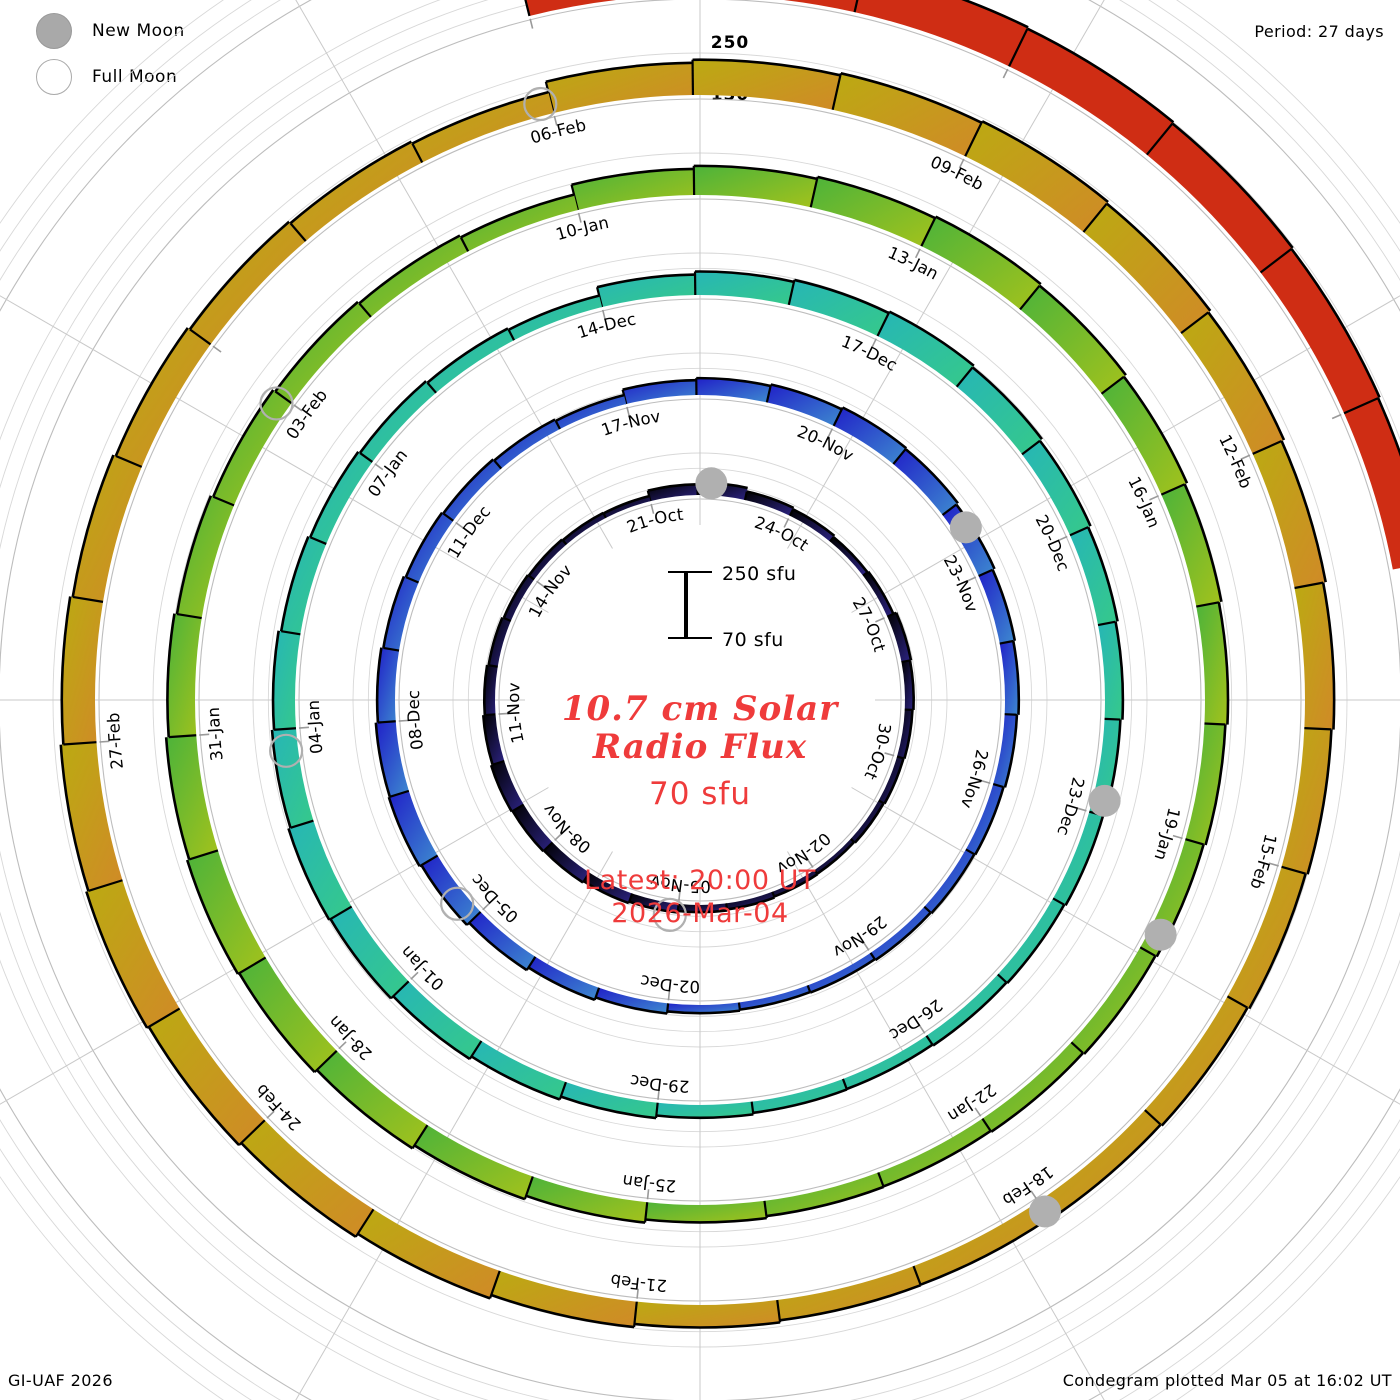 Image resolution: width=1400 pixels, height=1400 pixels. What do you see at coordinates (670, 983) in the screenshot?
I see `date-label: 02-Dec` at bounding box center [670, 983].